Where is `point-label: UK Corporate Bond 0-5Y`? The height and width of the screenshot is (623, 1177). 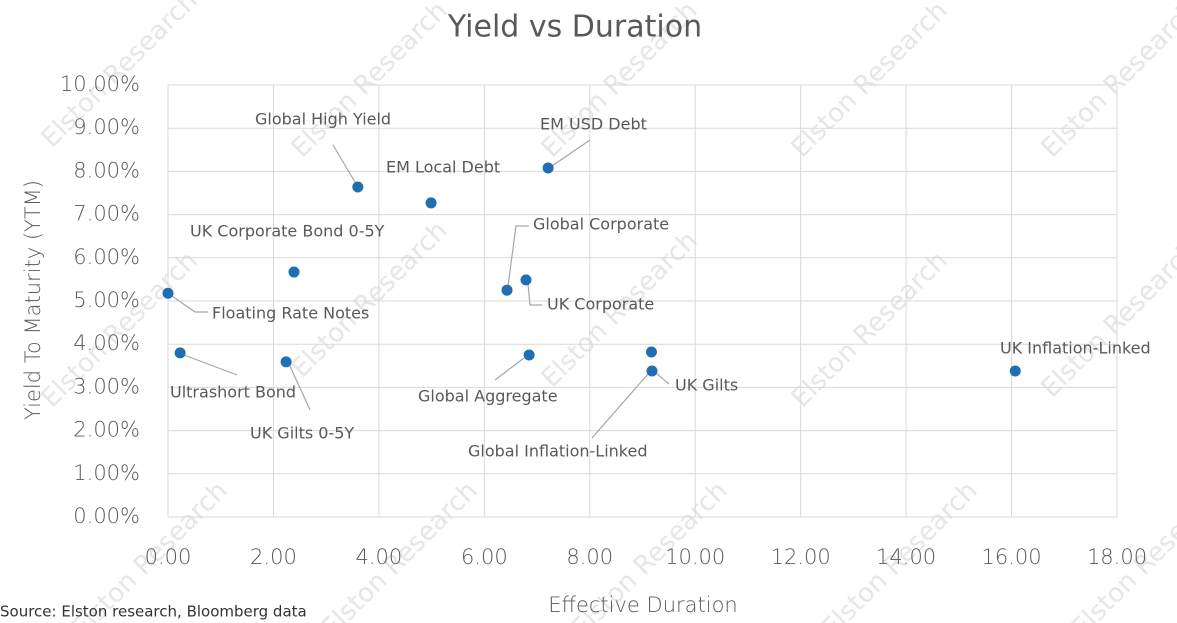
point-label: UK Corporate Bond 0-5Y is located at coordinates (287, 231).